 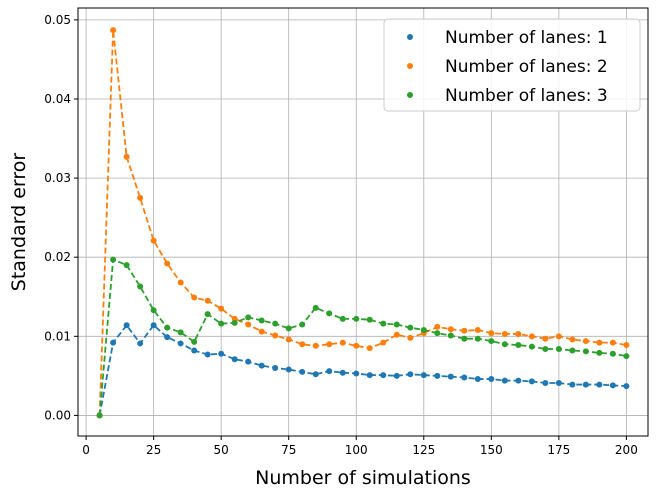 I want to click on x-axis-ticks: 0 25 50 75 100 125 150 175 200, so click(x=360, y=446).